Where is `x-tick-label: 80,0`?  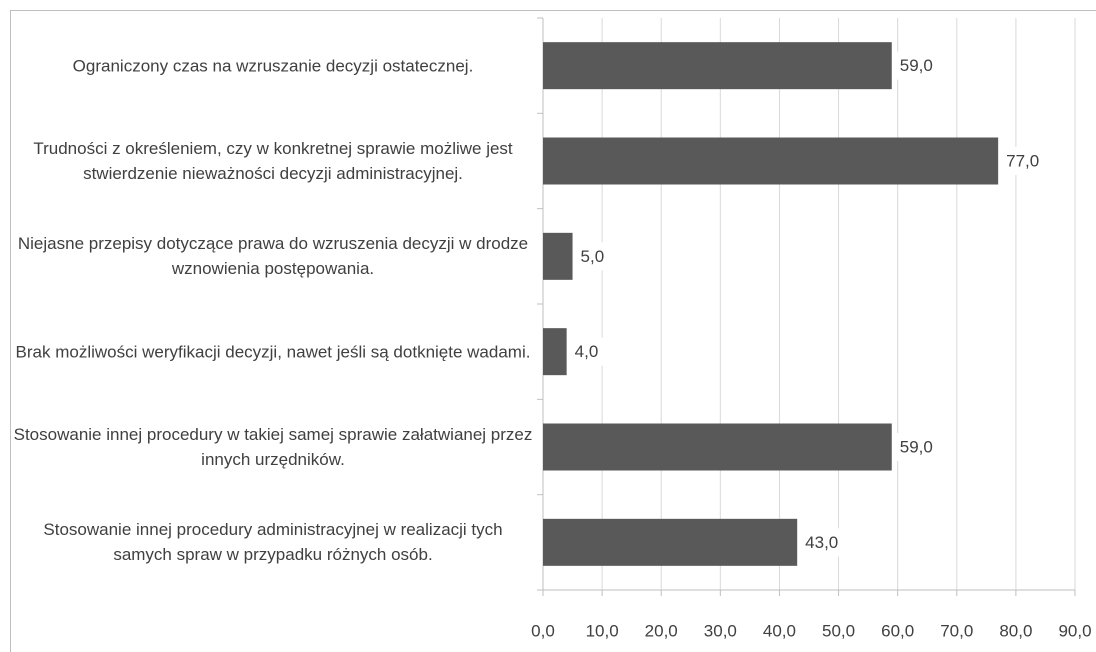
x-tick-label: 80,0 is located at coordinates (1015, 630).